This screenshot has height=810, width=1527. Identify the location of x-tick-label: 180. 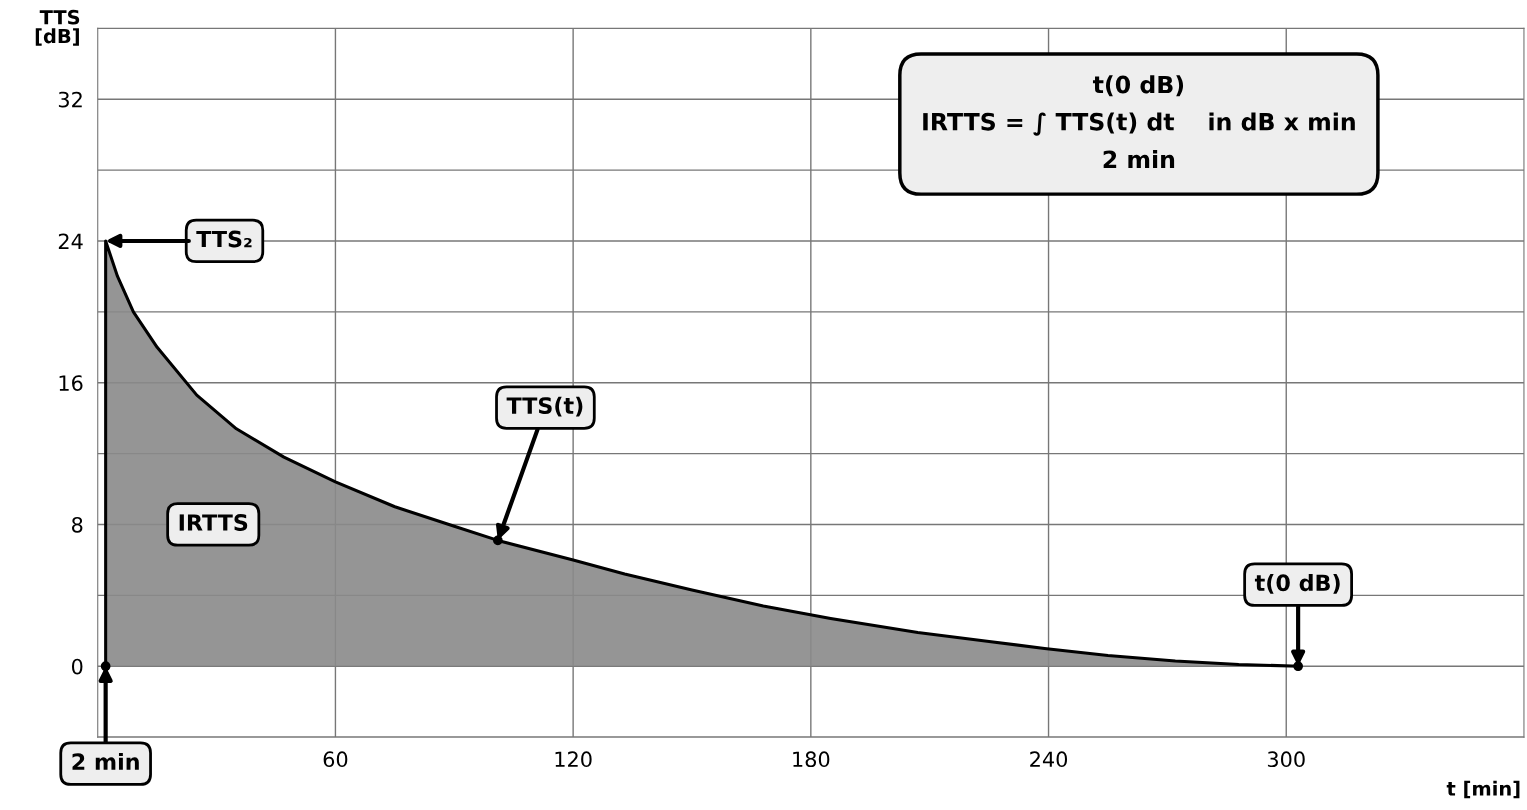
(811, 759).